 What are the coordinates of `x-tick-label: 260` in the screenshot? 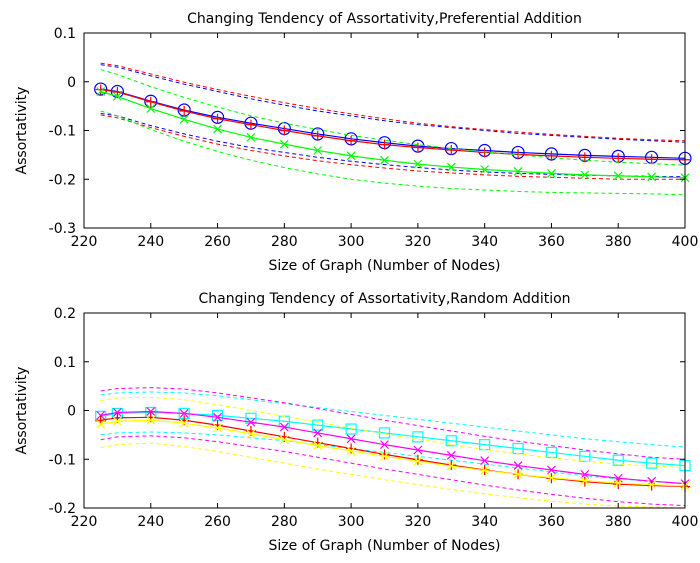 It's located at (217, 242).